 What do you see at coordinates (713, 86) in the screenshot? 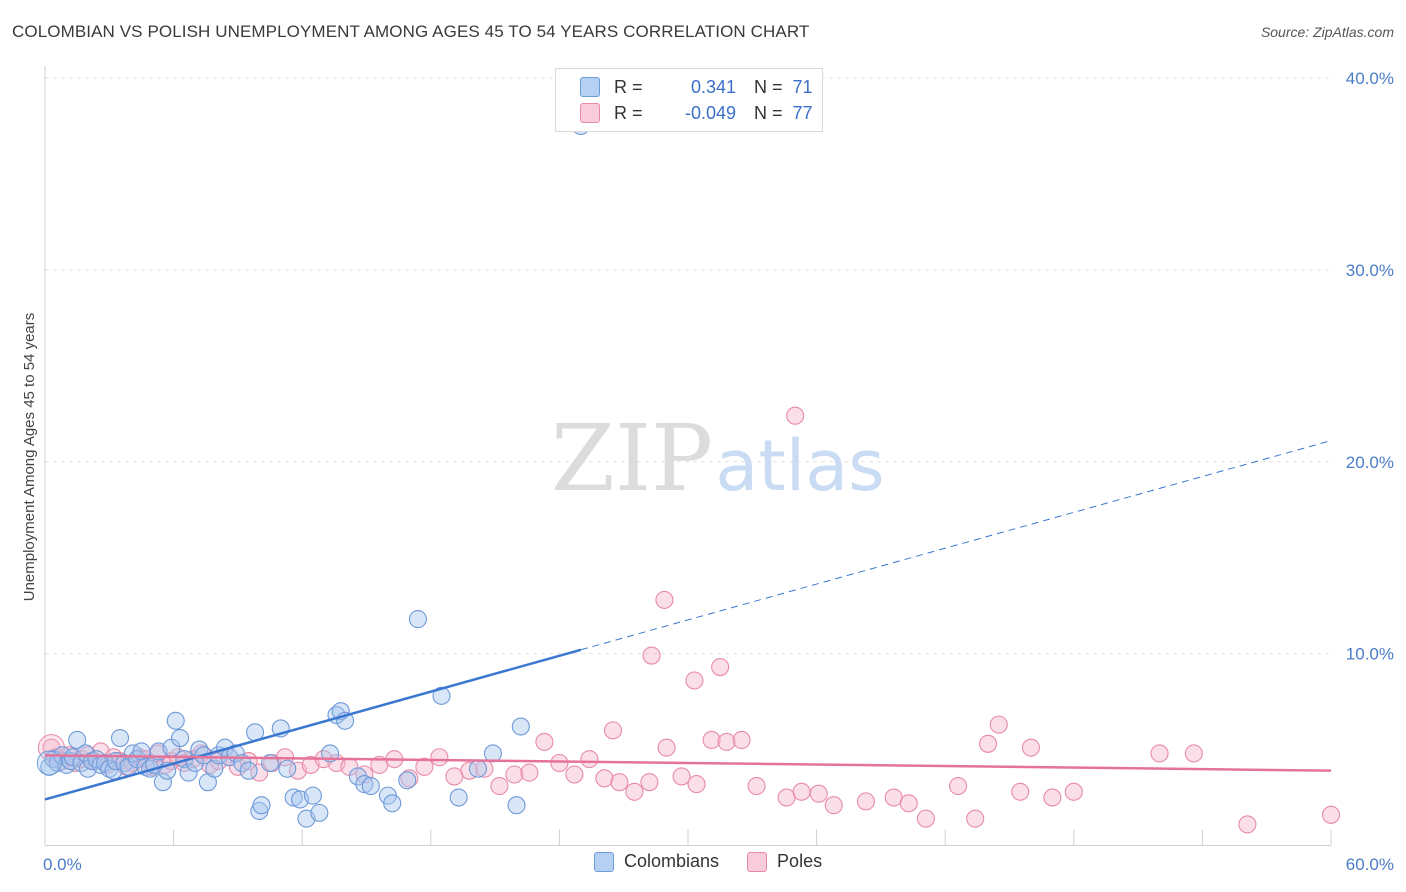
I see `legend-r-value: 0.341` at bounding box center [713, 86].